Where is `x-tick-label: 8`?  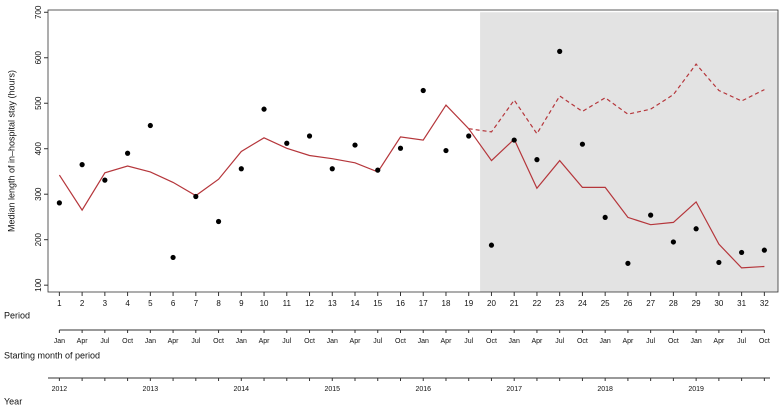 x-tick-label: 8 is located at coordinates (218, 303).